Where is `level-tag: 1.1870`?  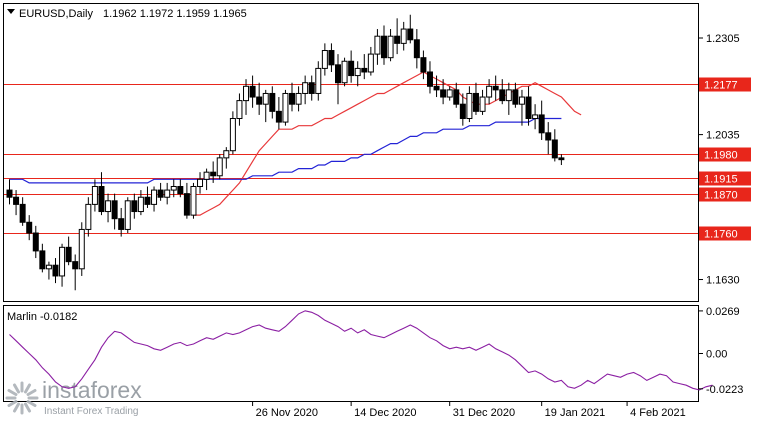 level-tag: 1.1870 is located at coordinates (725, 194).